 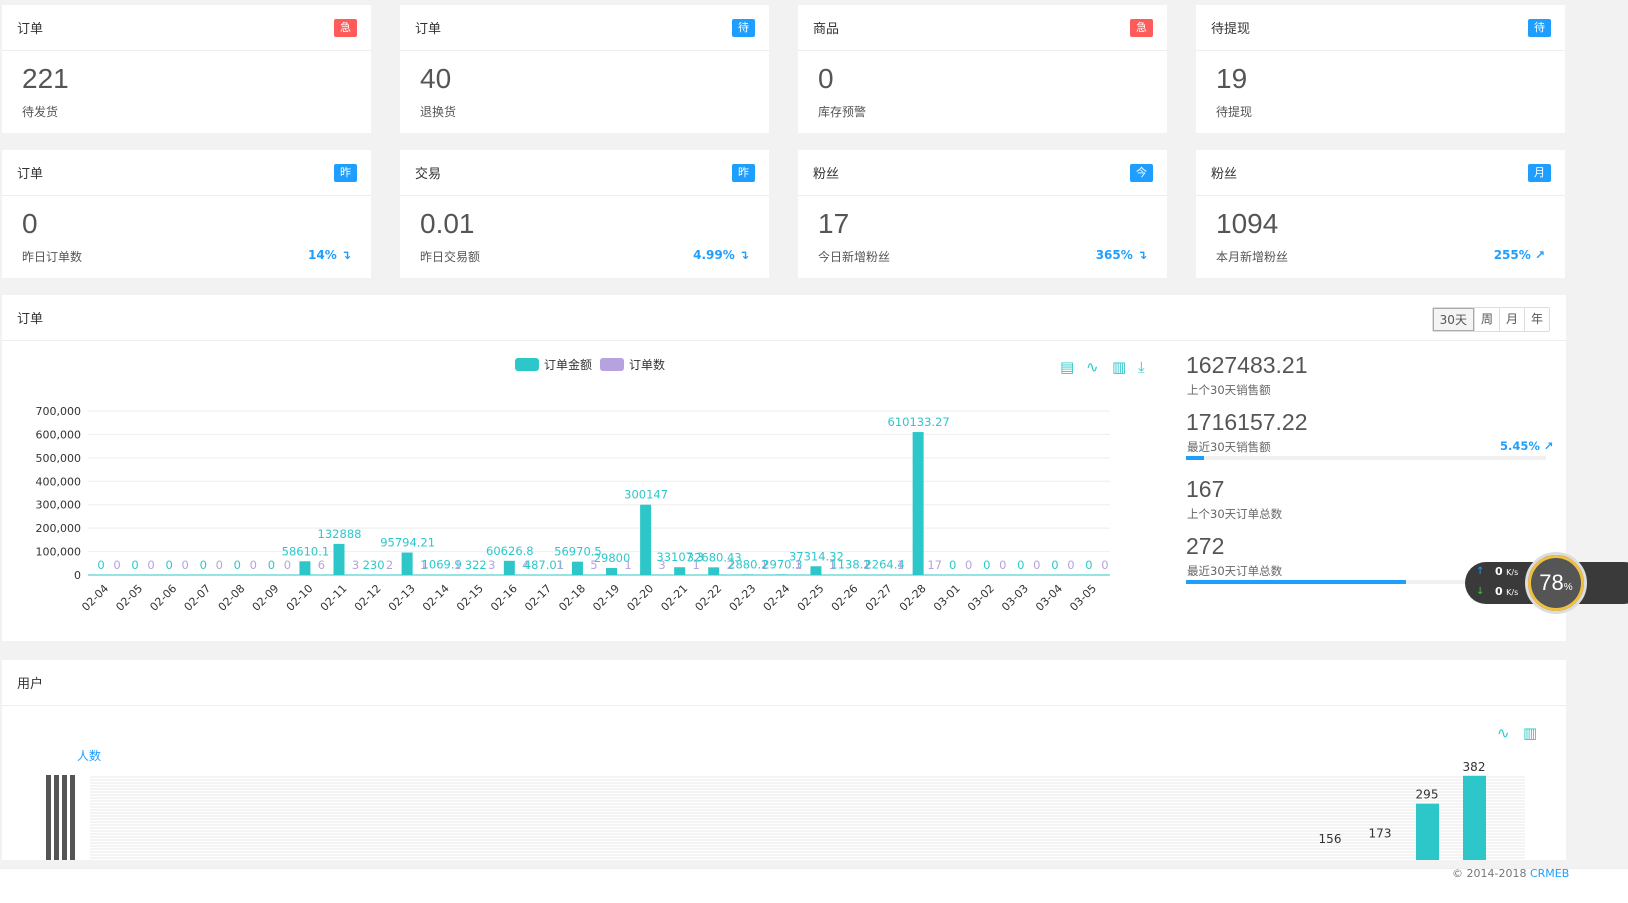 What do you see at coordinates (1556, 583) in the screenshot?
I see `memory-gauge: 78%` at bounding box center [1556, 583].